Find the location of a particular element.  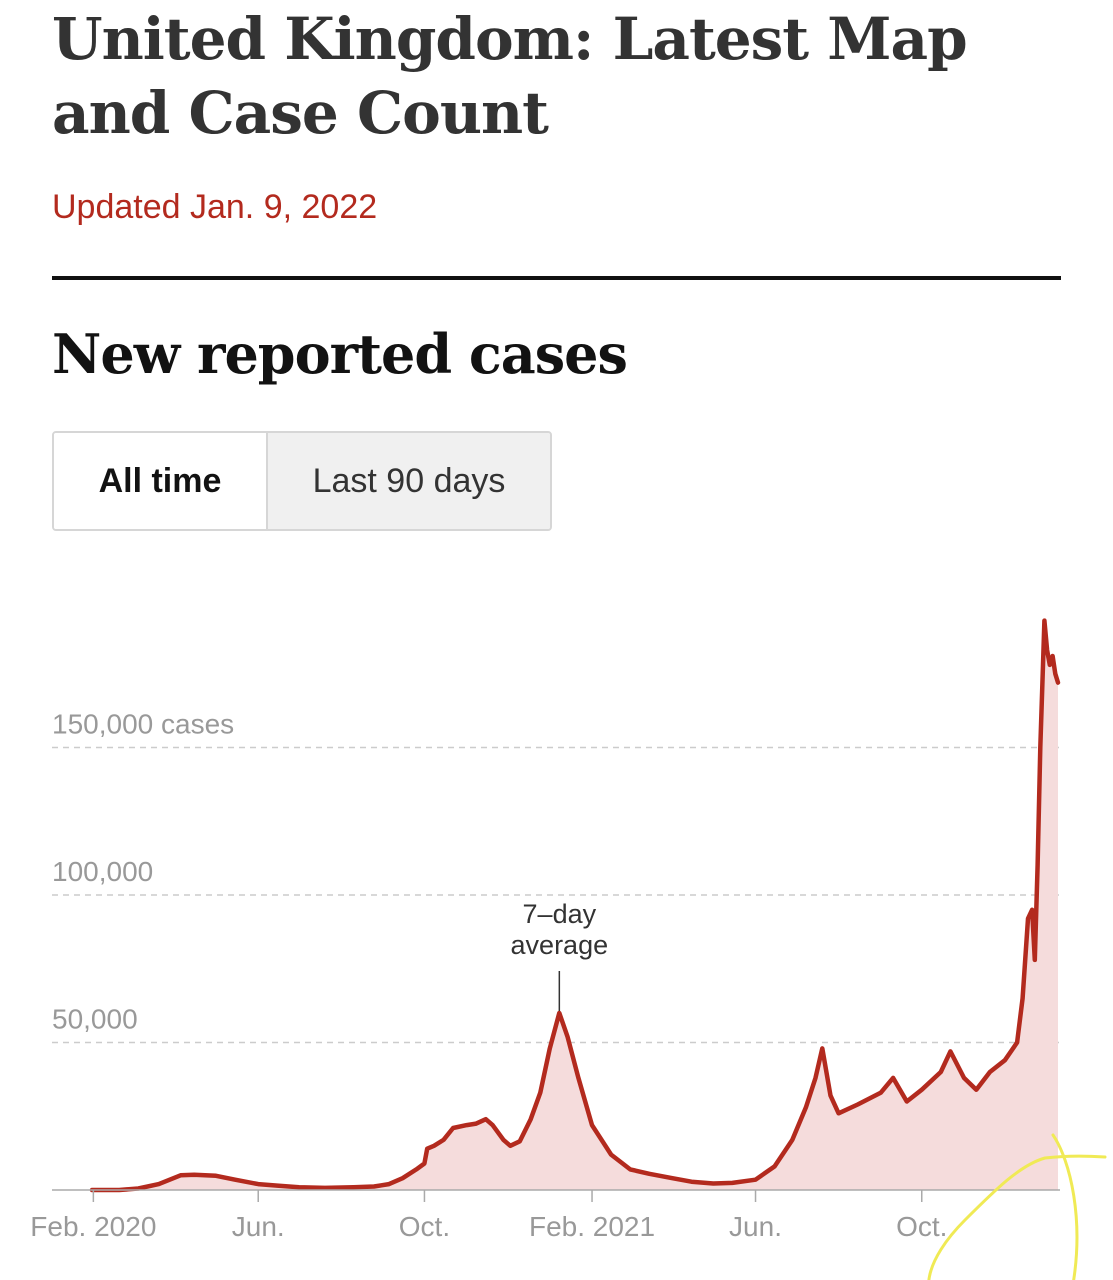

highlight-circle-marker is located at coordinates (1017, 1206).